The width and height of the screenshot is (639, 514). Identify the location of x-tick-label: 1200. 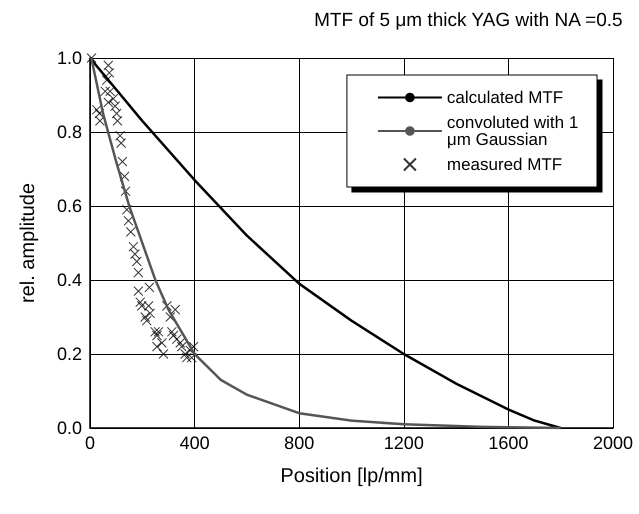
(404, 443).